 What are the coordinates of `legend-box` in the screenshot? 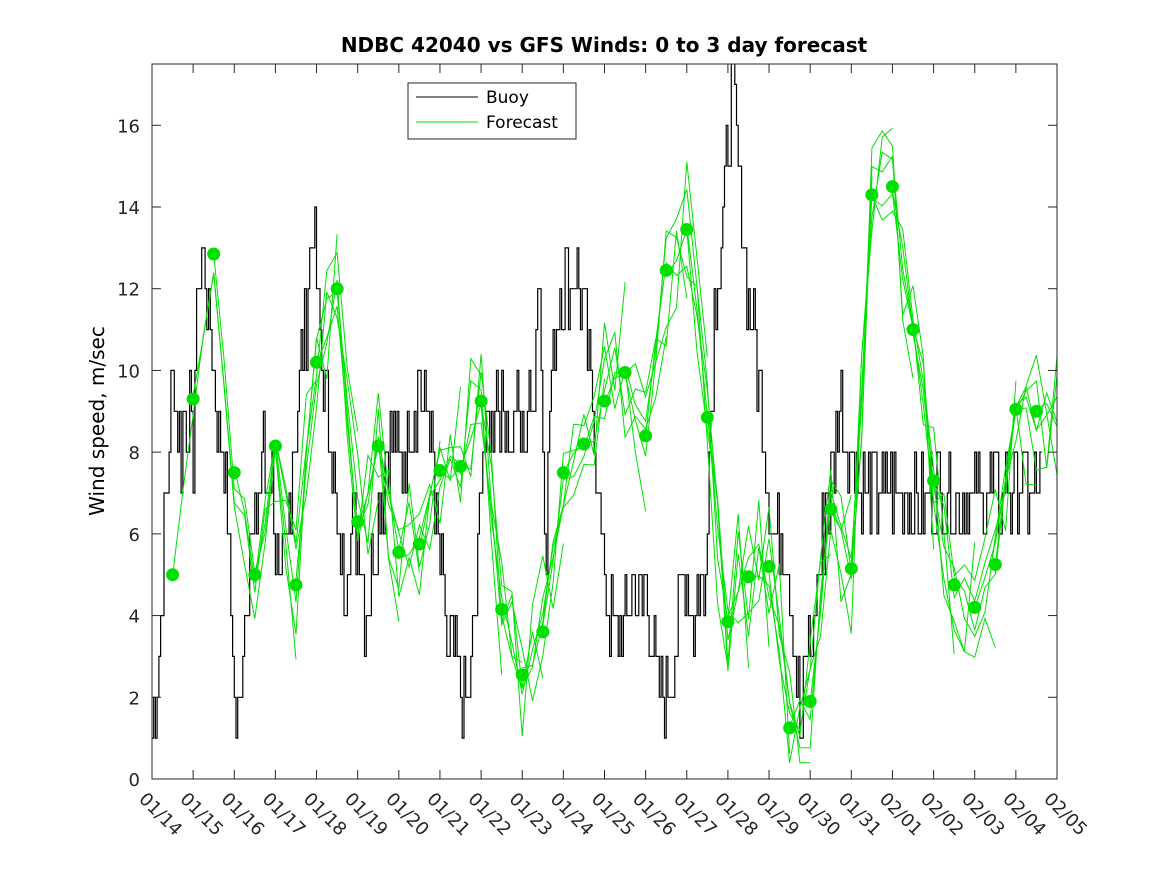 It's located at (492, 111).